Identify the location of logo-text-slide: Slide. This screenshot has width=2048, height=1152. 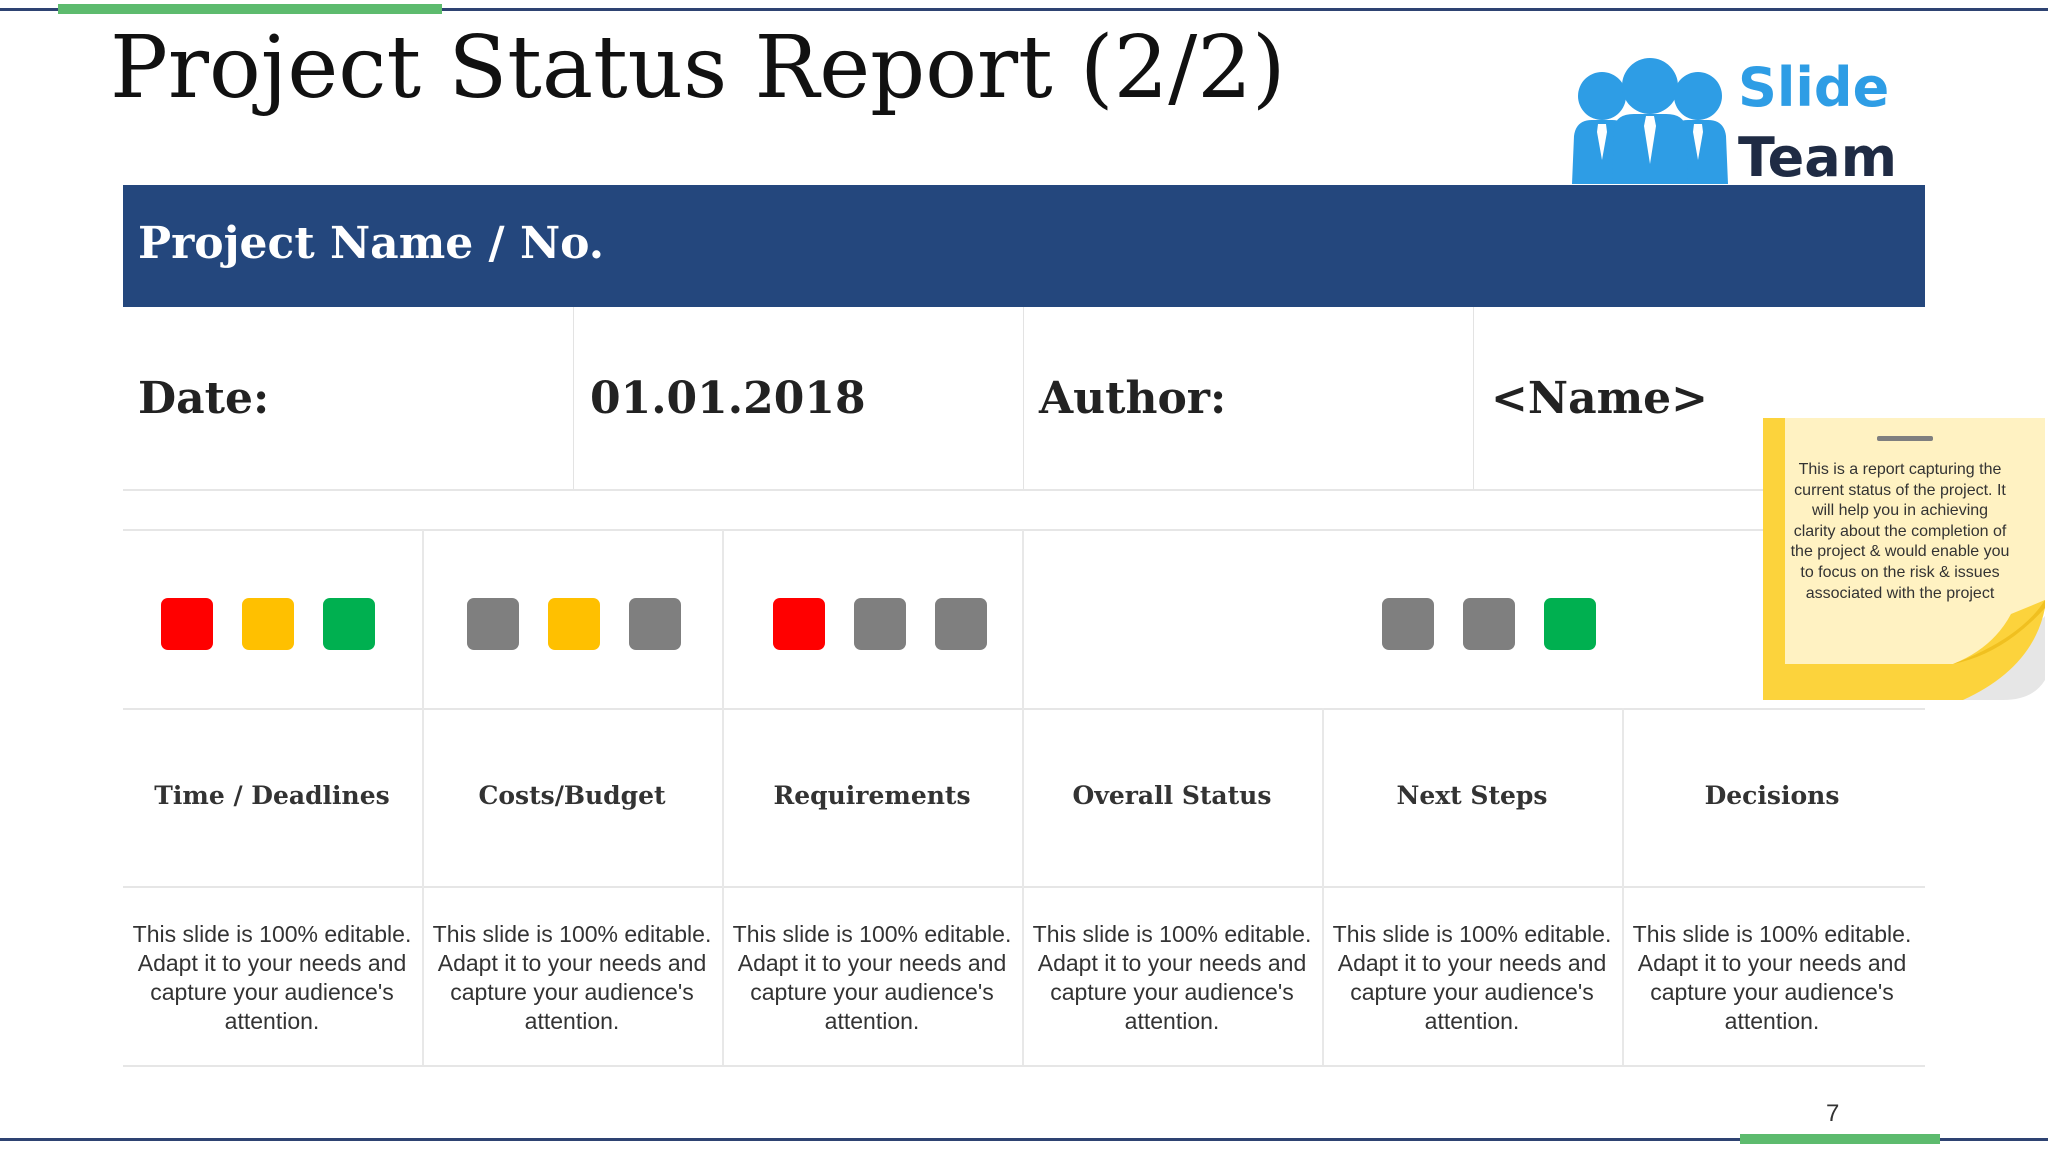
(1814, 87).